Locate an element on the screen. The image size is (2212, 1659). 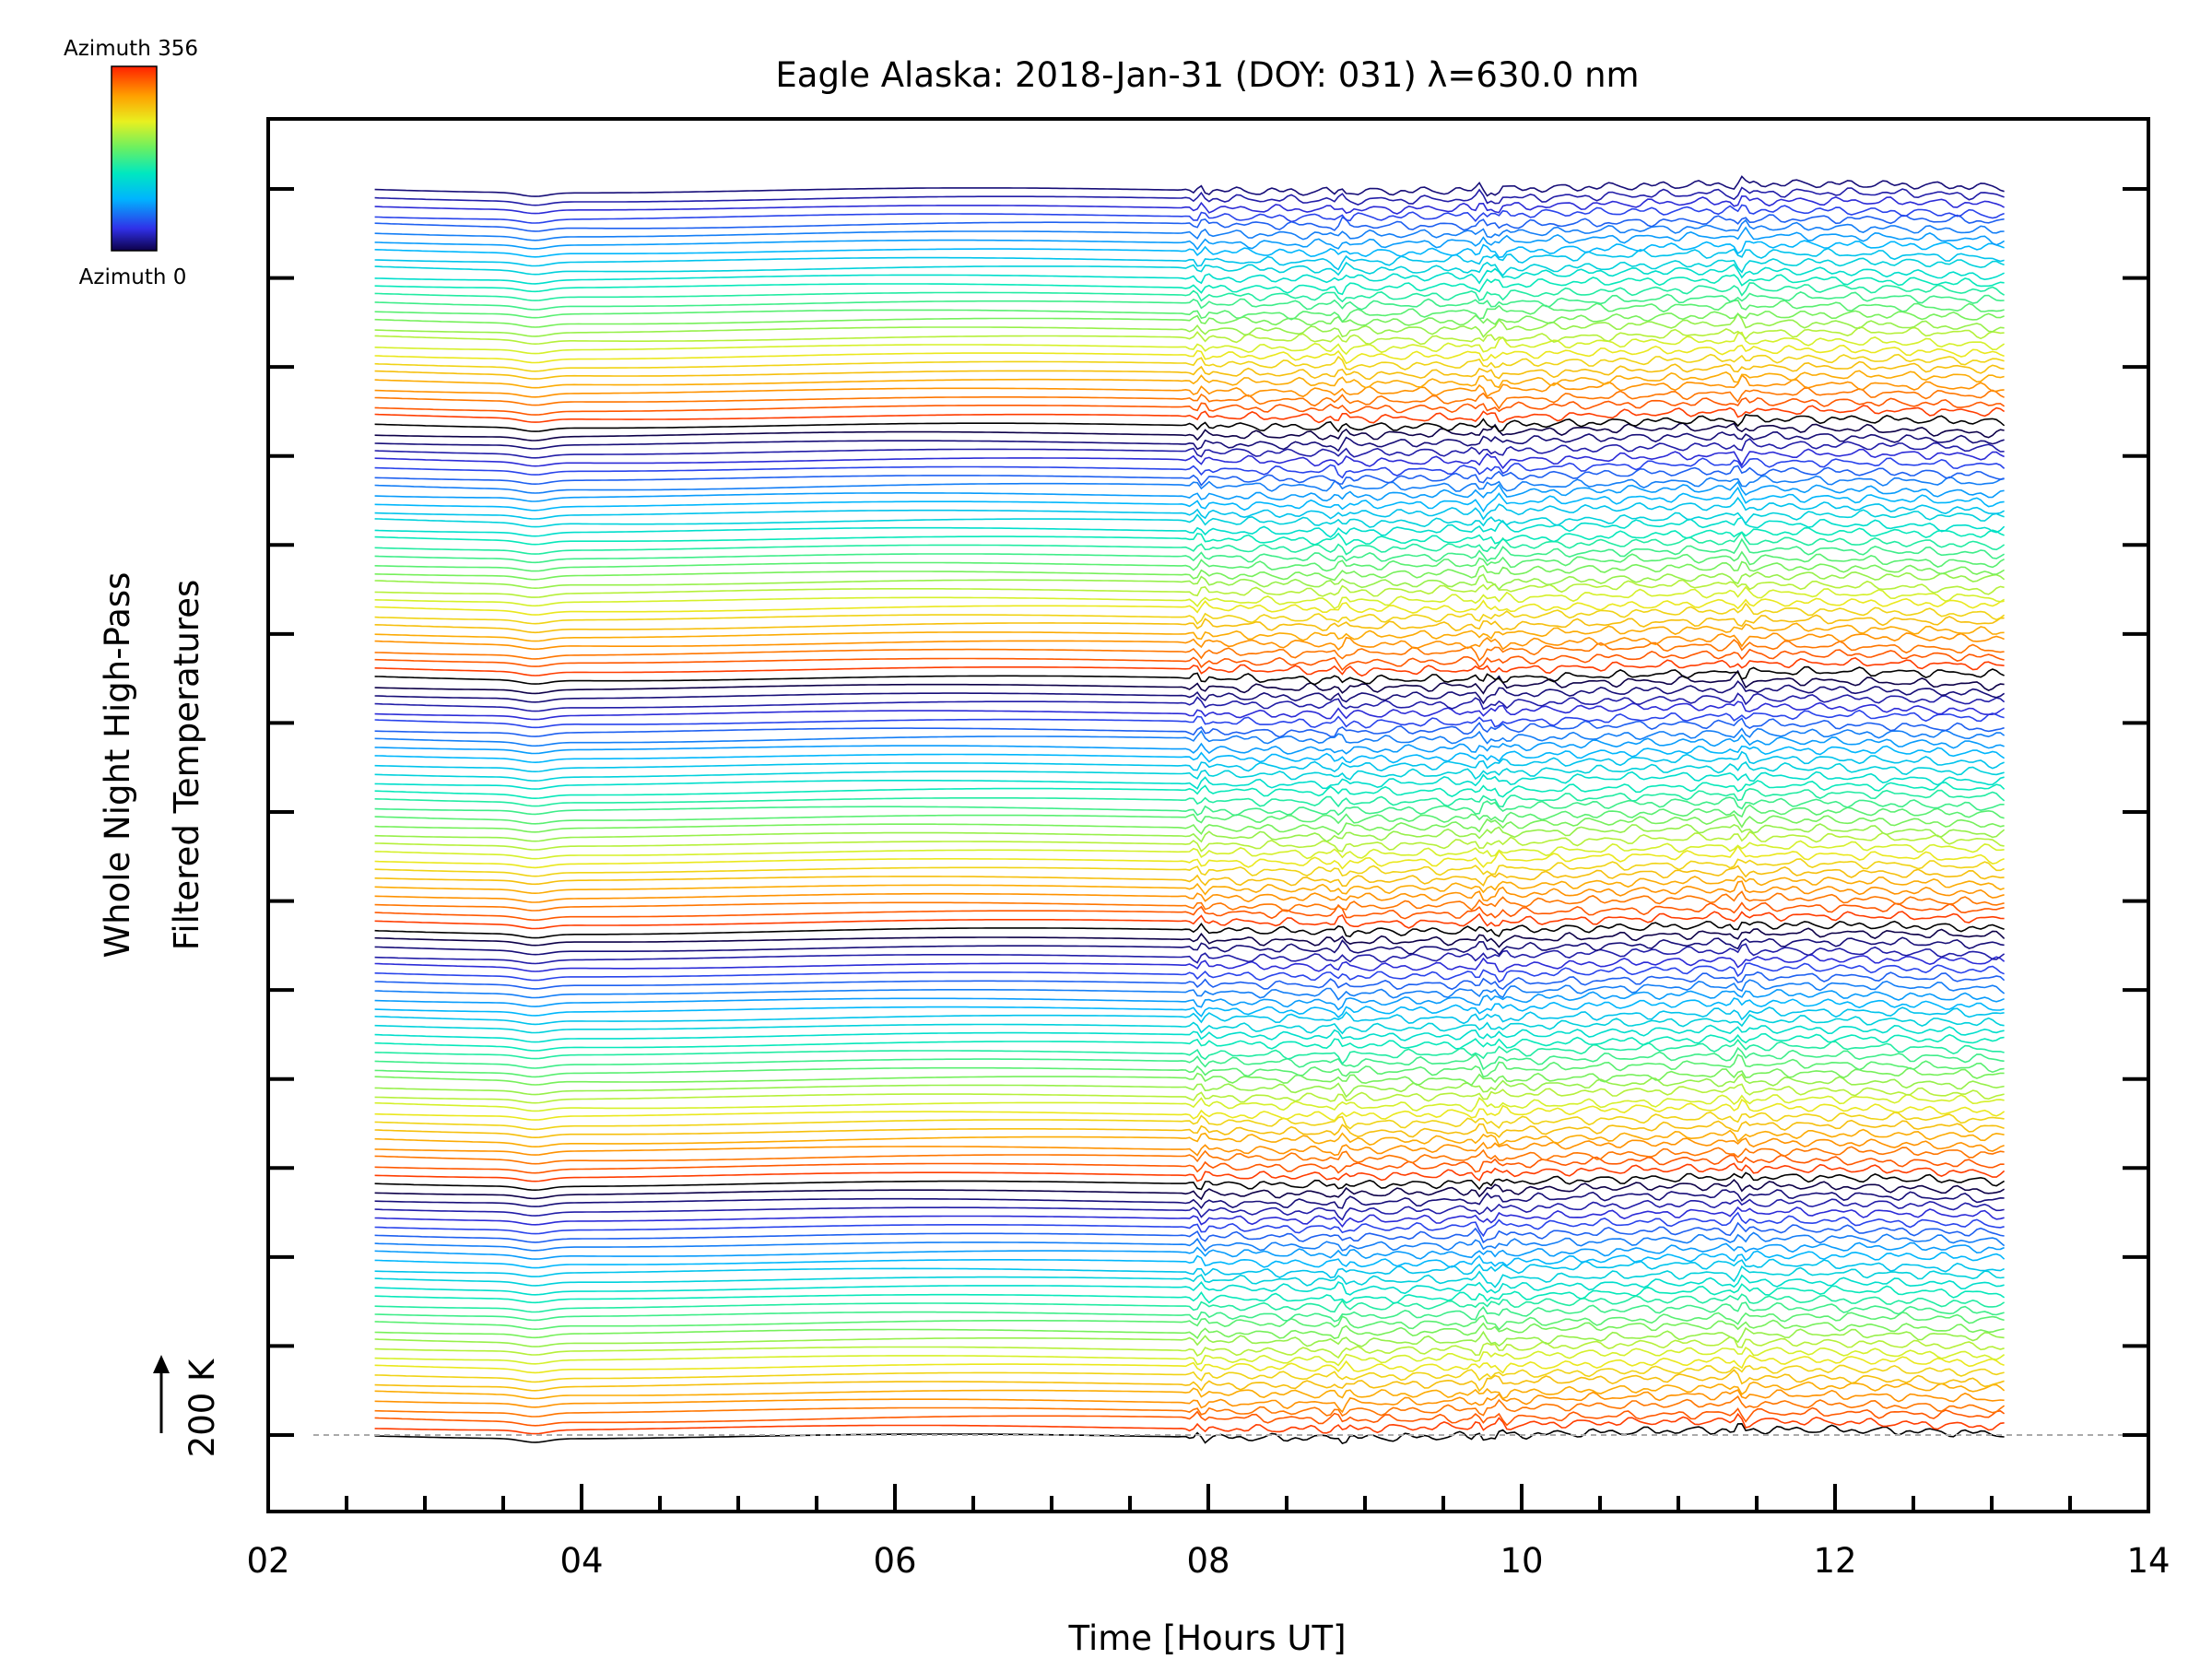
y-axis-label-line1: Whole Night High-Pass is located at coordinates (117, 765).